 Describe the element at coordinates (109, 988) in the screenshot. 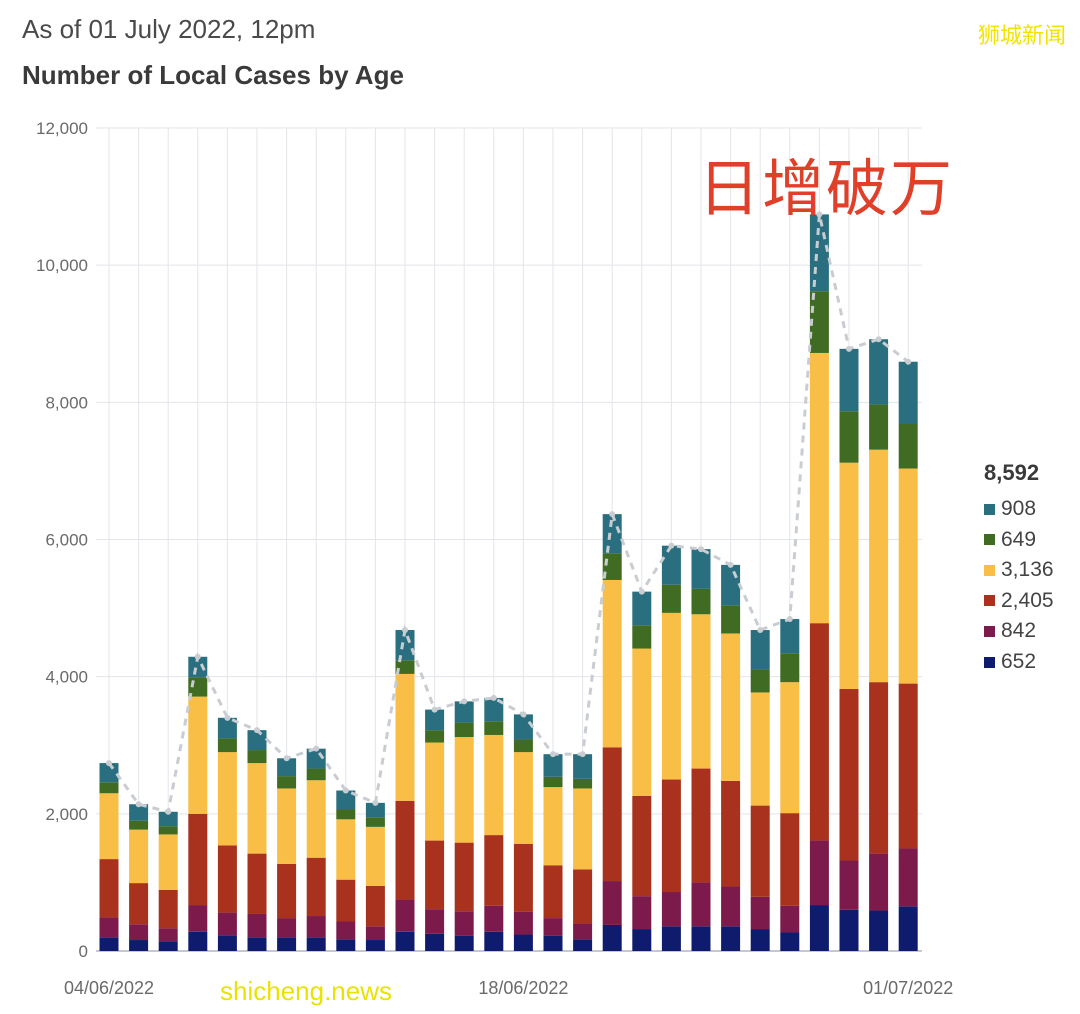

I see `x-tick-label: 04/06/2022` at that location.